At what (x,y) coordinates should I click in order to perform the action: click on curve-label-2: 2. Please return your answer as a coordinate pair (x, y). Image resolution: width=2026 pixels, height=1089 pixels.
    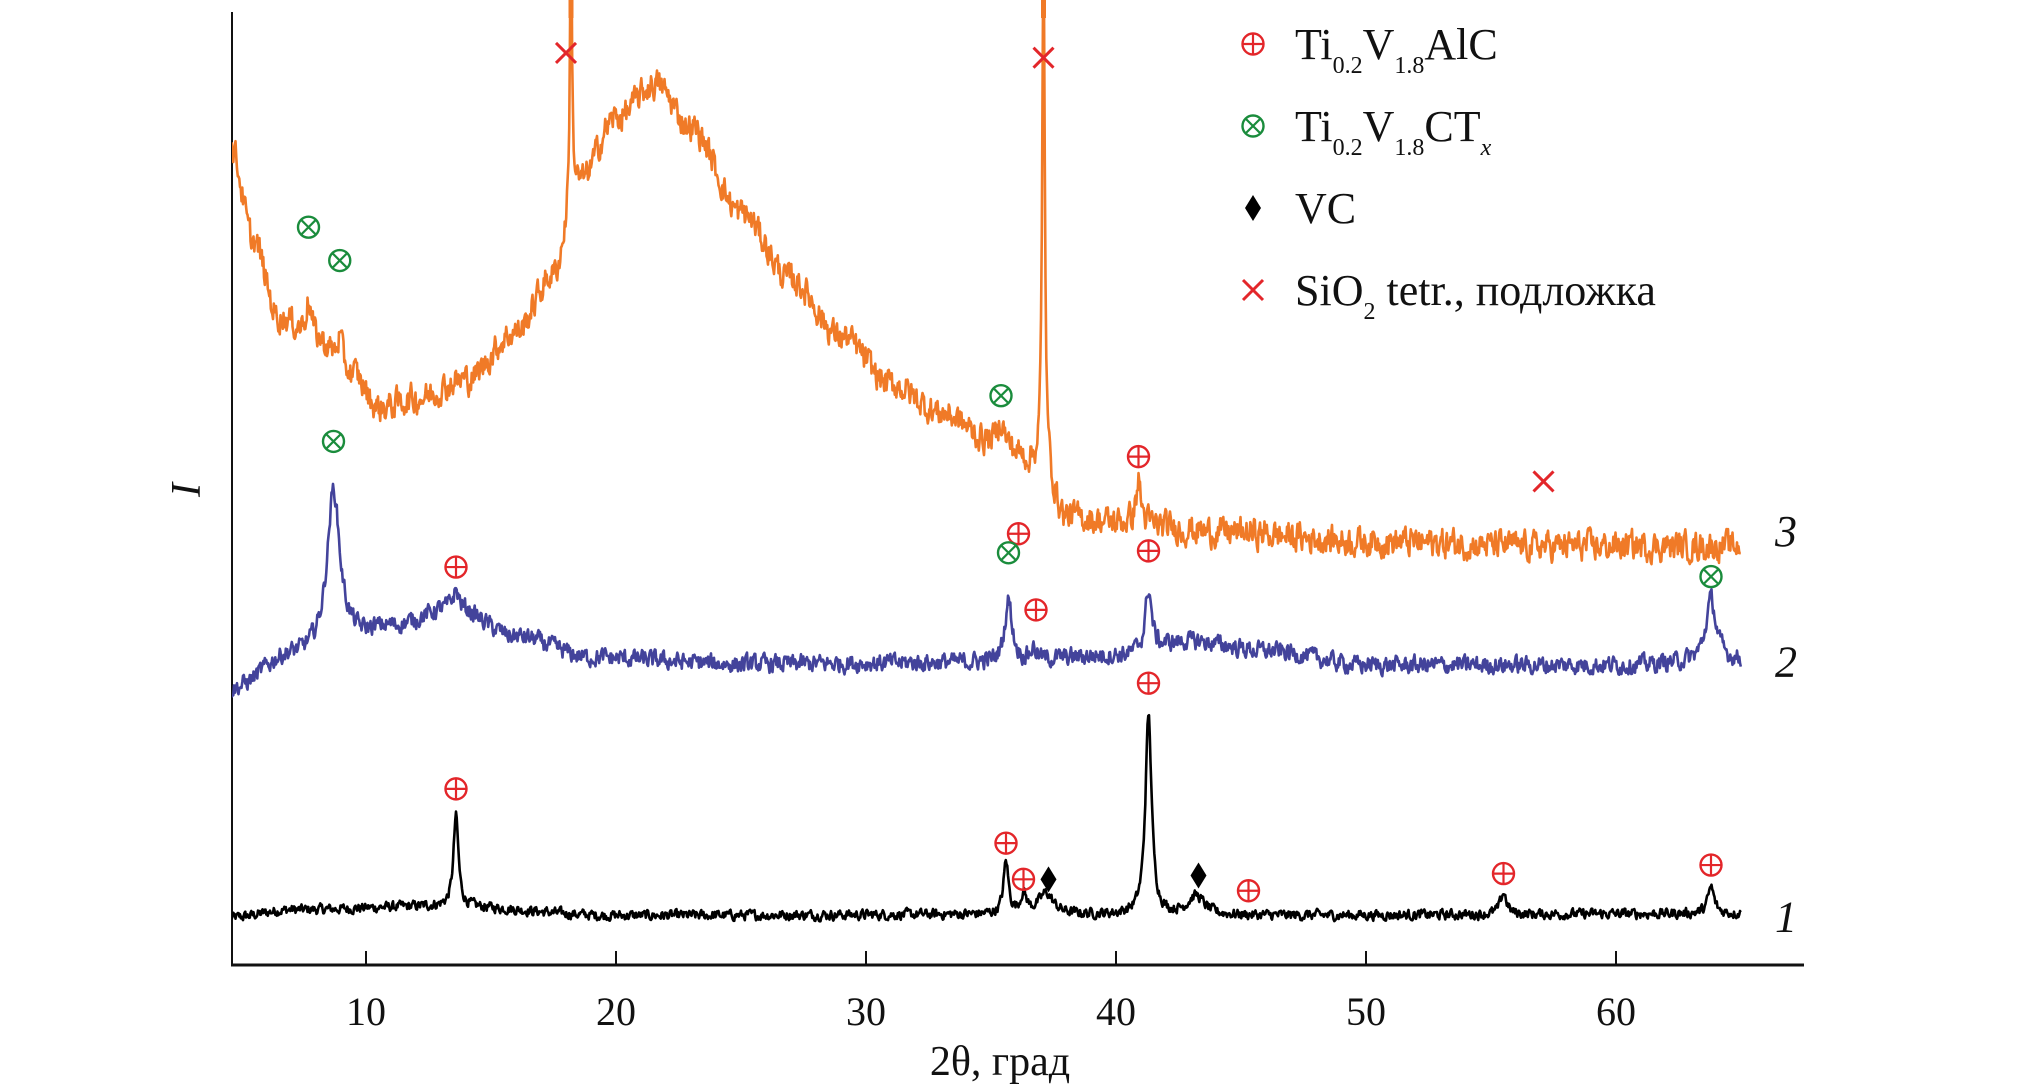
    Looking at the image, I should click on (1786, 661).